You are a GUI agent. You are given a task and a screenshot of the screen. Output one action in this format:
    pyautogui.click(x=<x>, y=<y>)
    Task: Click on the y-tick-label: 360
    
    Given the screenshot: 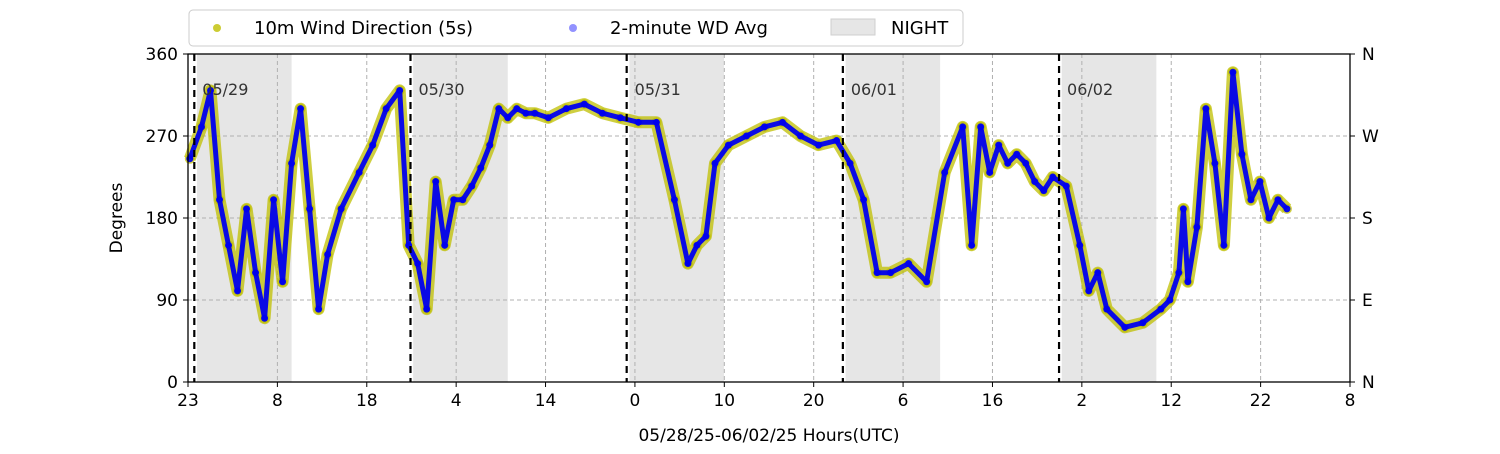 What is the action you would take?
    pyautogui.click(x=162, y=55)
    